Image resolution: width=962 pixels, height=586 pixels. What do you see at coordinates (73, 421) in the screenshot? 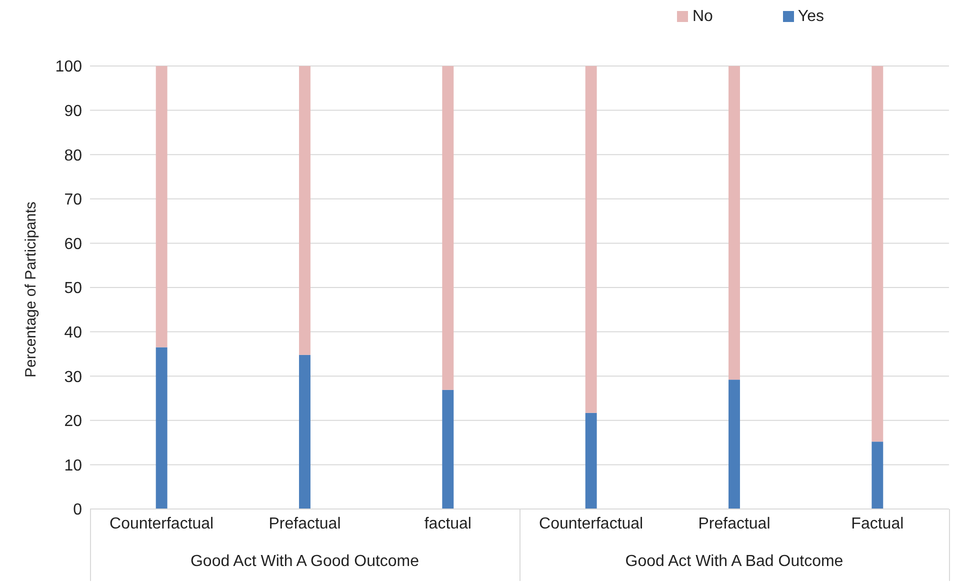
I see `y-tick-label: 20` at bounding box center [73, 421].